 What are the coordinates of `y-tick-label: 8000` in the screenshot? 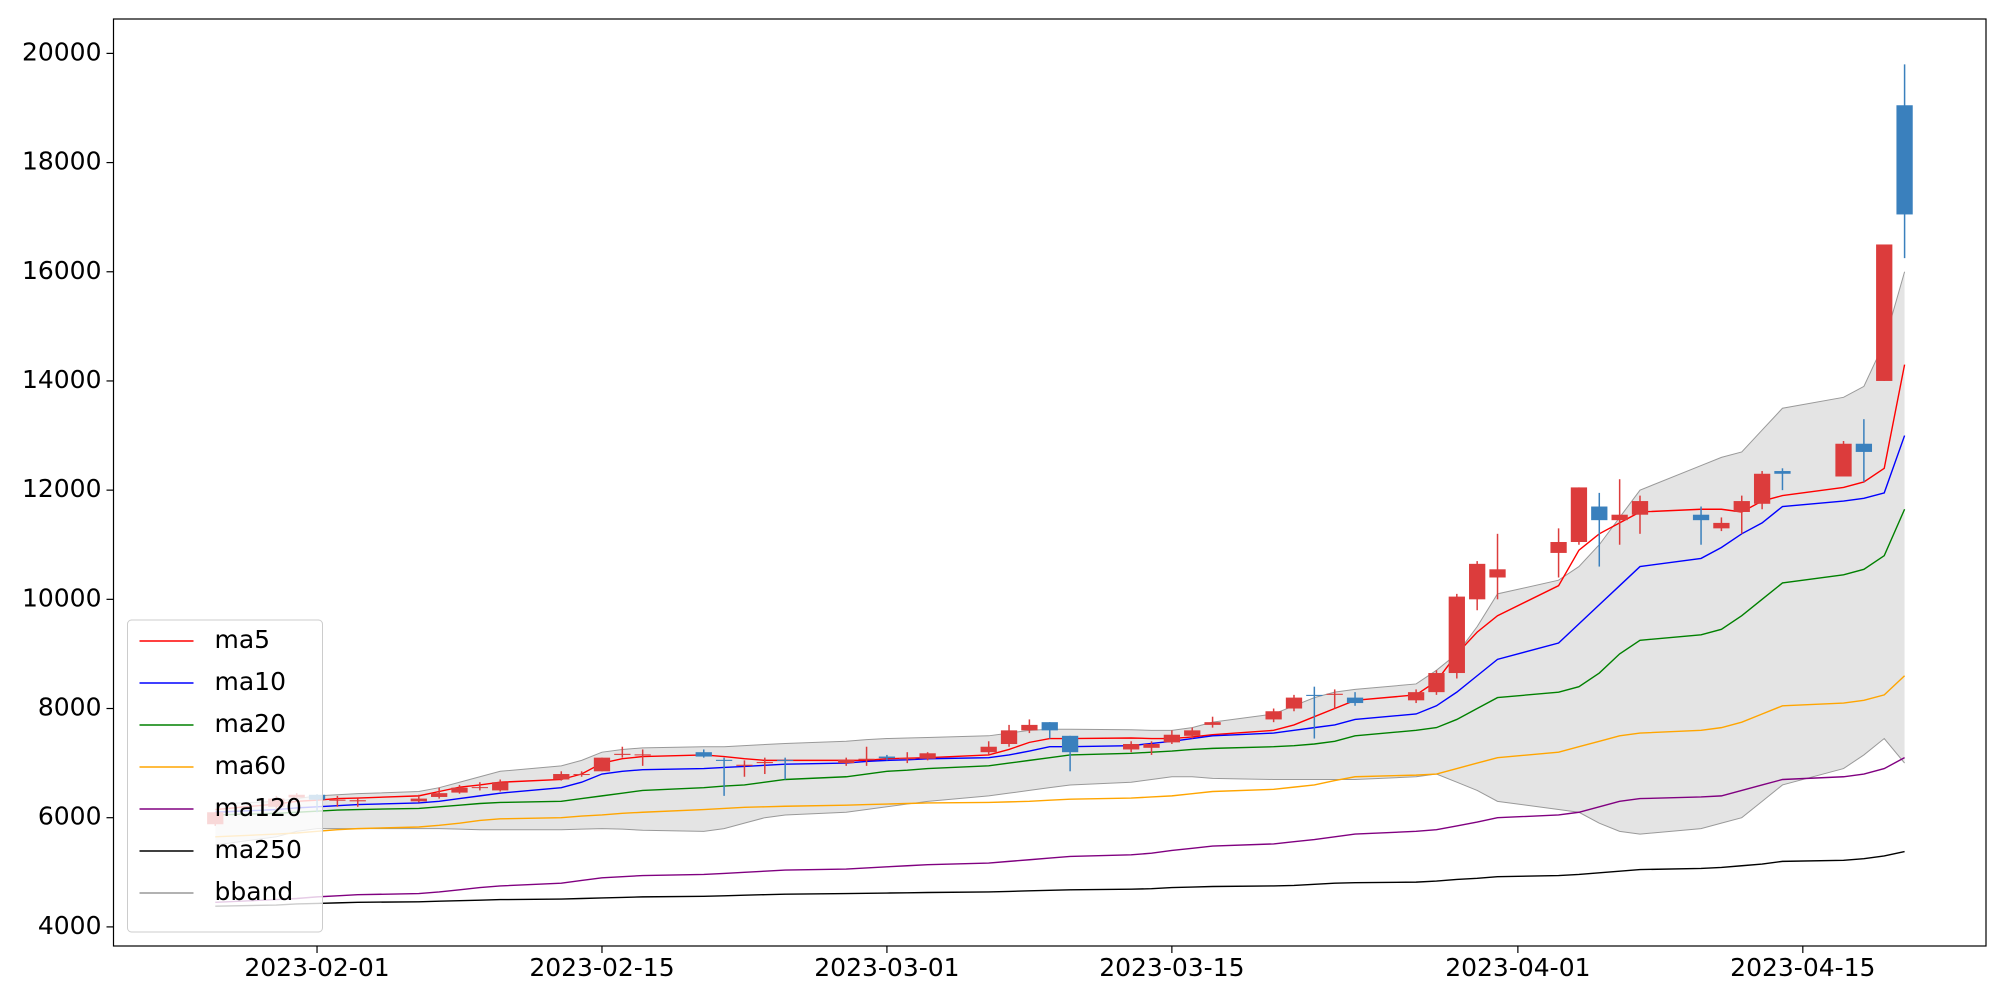 It's located at (70, 707).